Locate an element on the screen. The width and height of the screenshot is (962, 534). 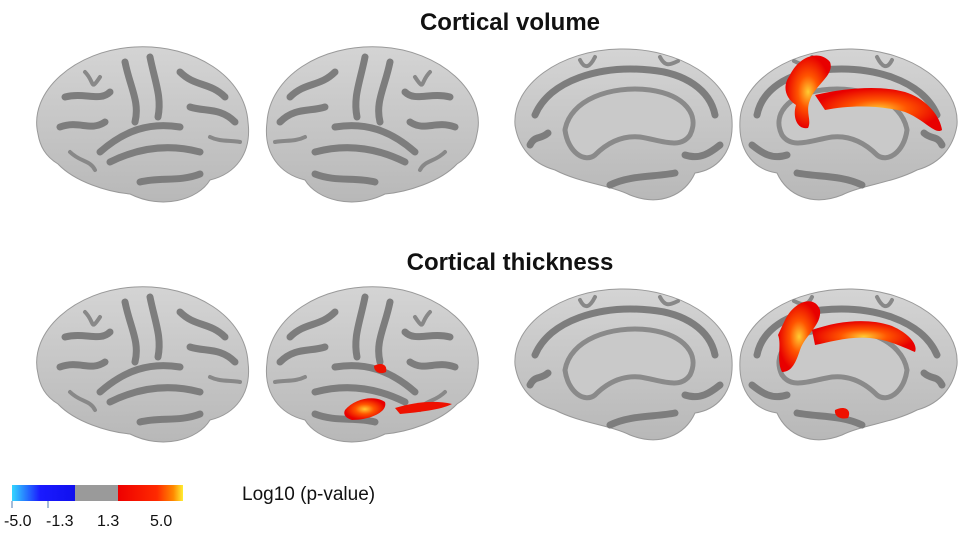
colorbar: -5.0 -1.3 1.3 5.0 Log10 (p-value) is located at coordinates (189, 507).